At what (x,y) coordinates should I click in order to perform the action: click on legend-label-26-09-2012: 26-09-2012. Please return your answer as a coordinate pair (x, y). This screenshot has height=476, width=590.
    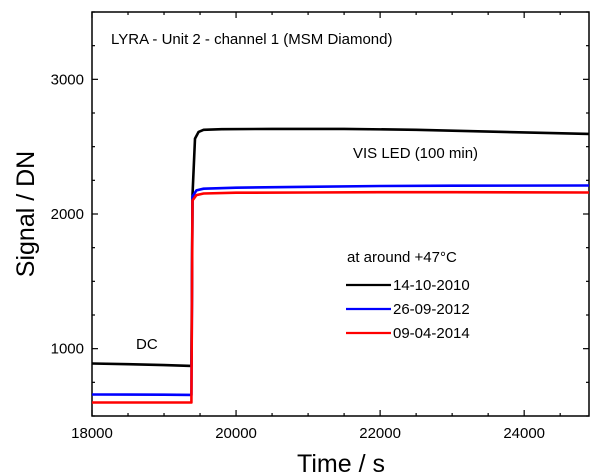
    Looking at the image, I should click on (431, 309).